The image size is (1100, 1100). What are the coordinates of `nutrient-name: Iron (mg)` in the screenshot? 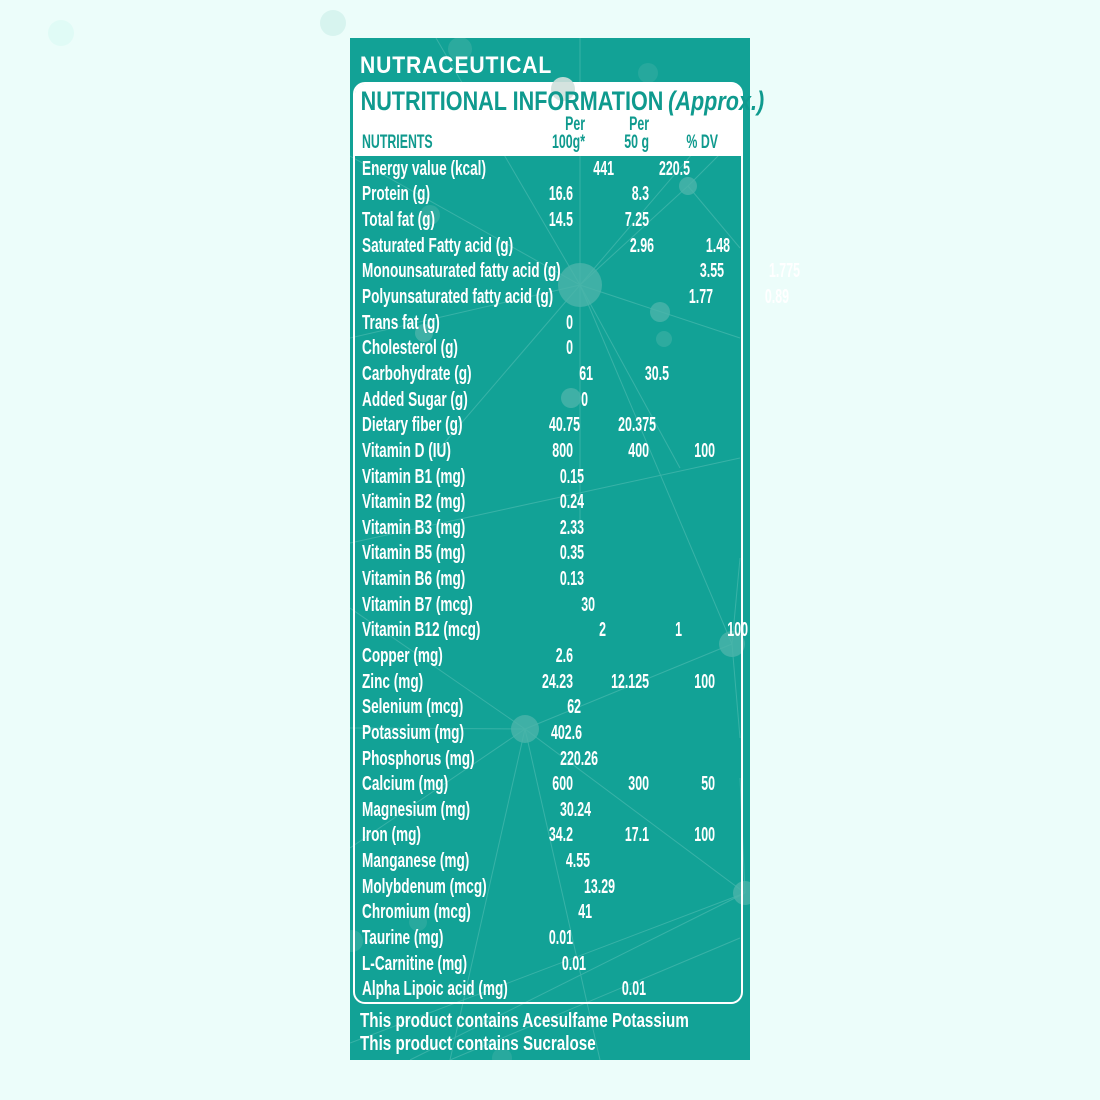 It's located at (391, 835).